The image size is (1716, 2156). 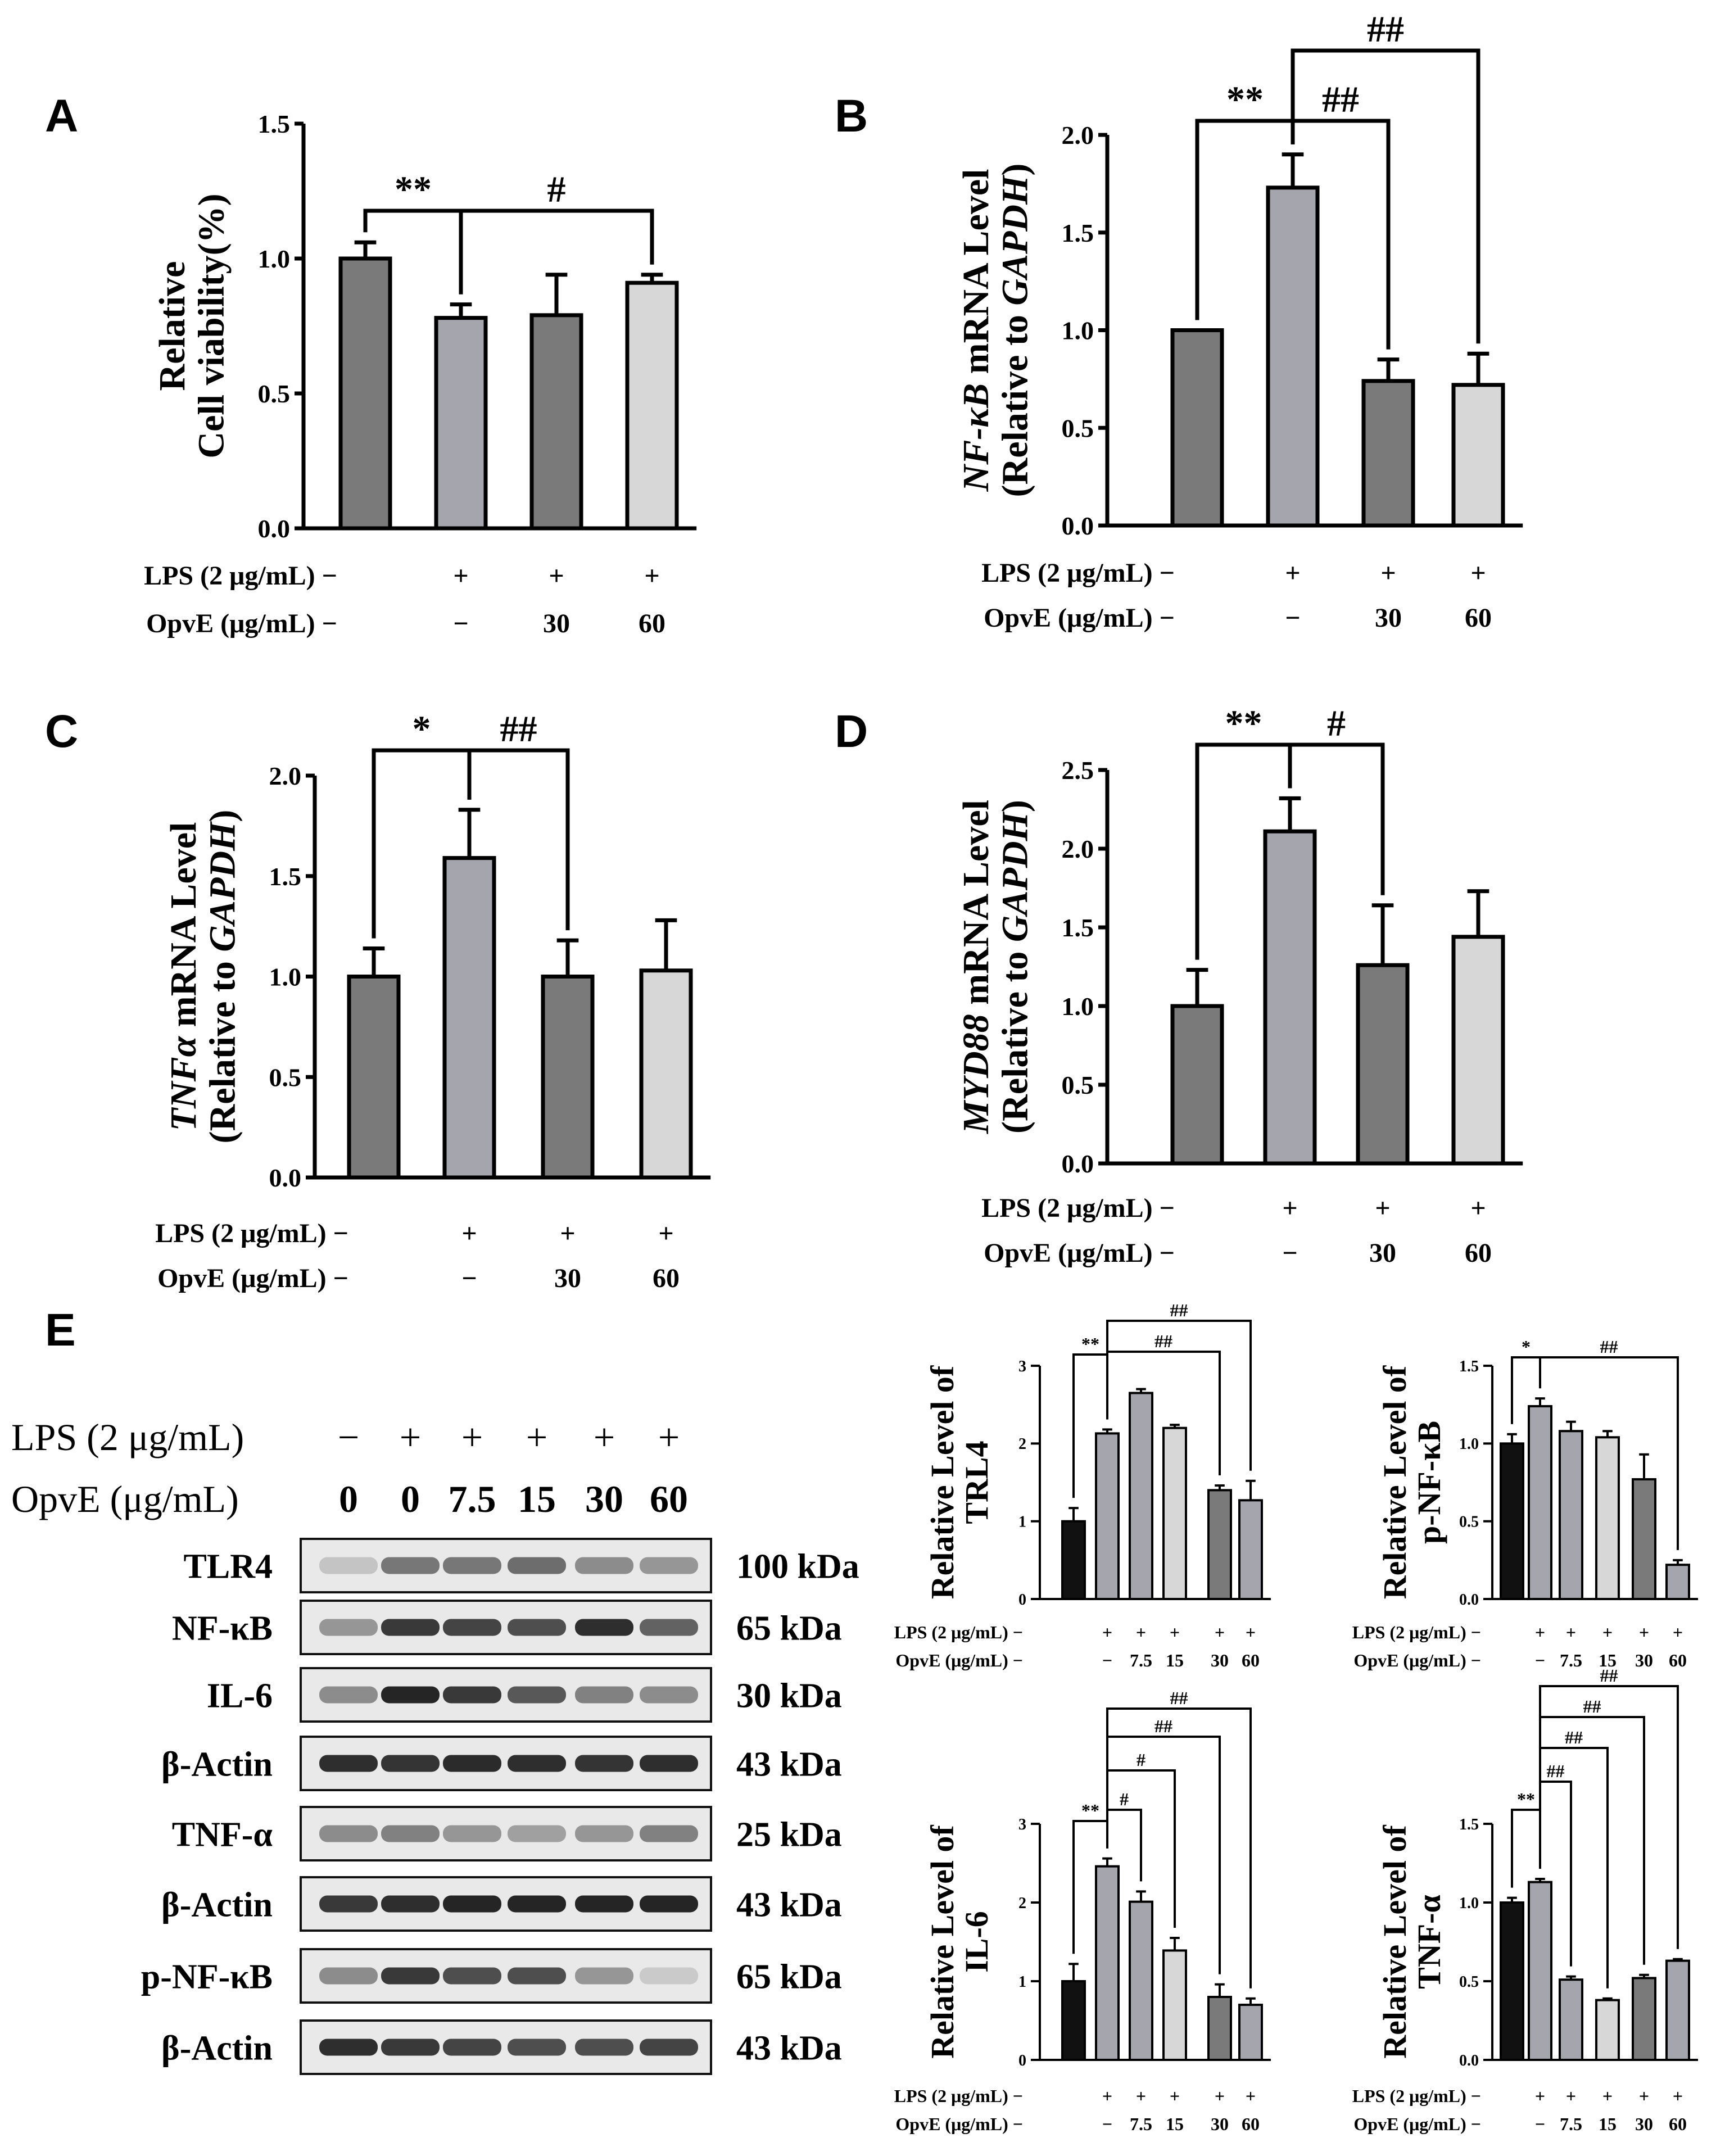 What do you see at coordinates (652, 405) in the screenshot?
I see `bar-lps+opve60` at bounding box center [652, 405].